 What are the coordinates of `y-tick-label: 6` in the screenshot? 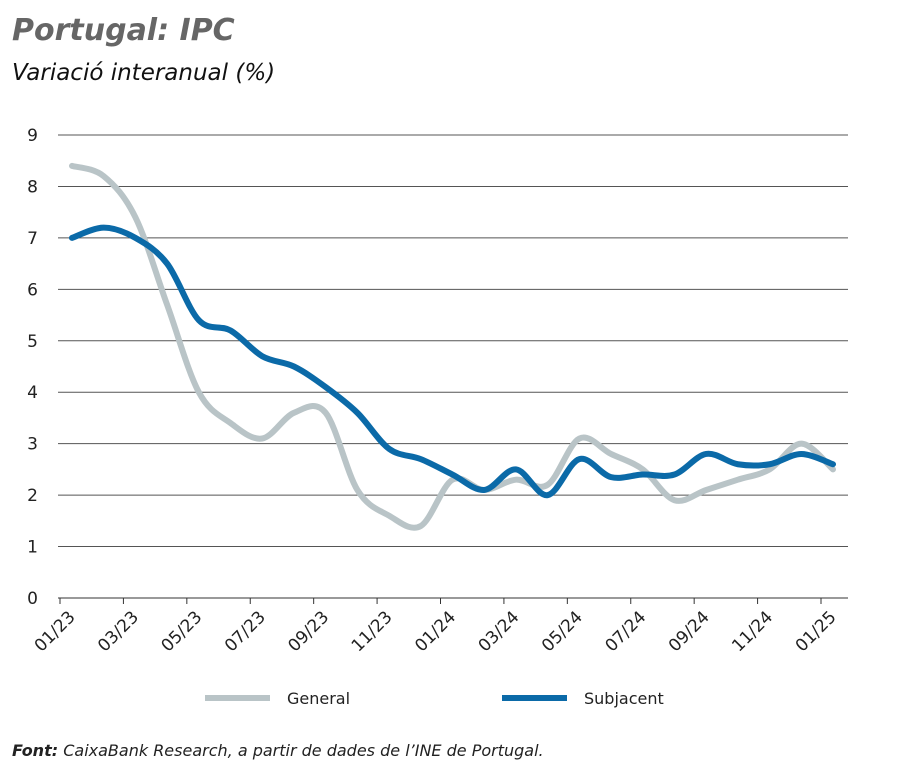 It's located at (32, 290).